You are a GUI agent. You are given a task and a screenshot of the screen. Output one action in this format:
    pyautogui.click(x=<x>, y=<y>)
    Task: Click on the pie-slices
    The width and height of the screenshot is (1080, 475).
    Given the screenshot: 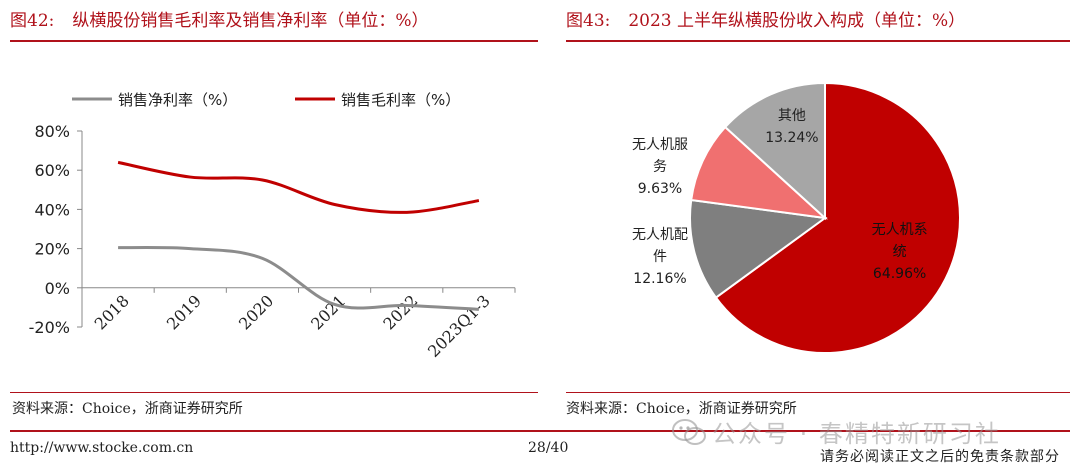 What is the action you would take?
    pyautogui.click(x=825, y=217)
    